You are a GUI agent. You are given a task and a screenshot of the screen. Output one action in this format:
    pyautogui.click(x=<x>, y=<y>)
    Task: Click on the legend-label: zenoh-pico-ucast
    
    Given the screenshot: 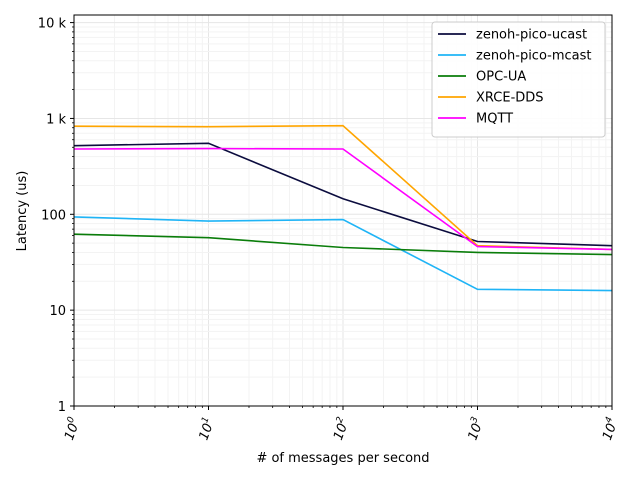 What is the action you would take?
    pyautogui.click(x=531, y=35)
    